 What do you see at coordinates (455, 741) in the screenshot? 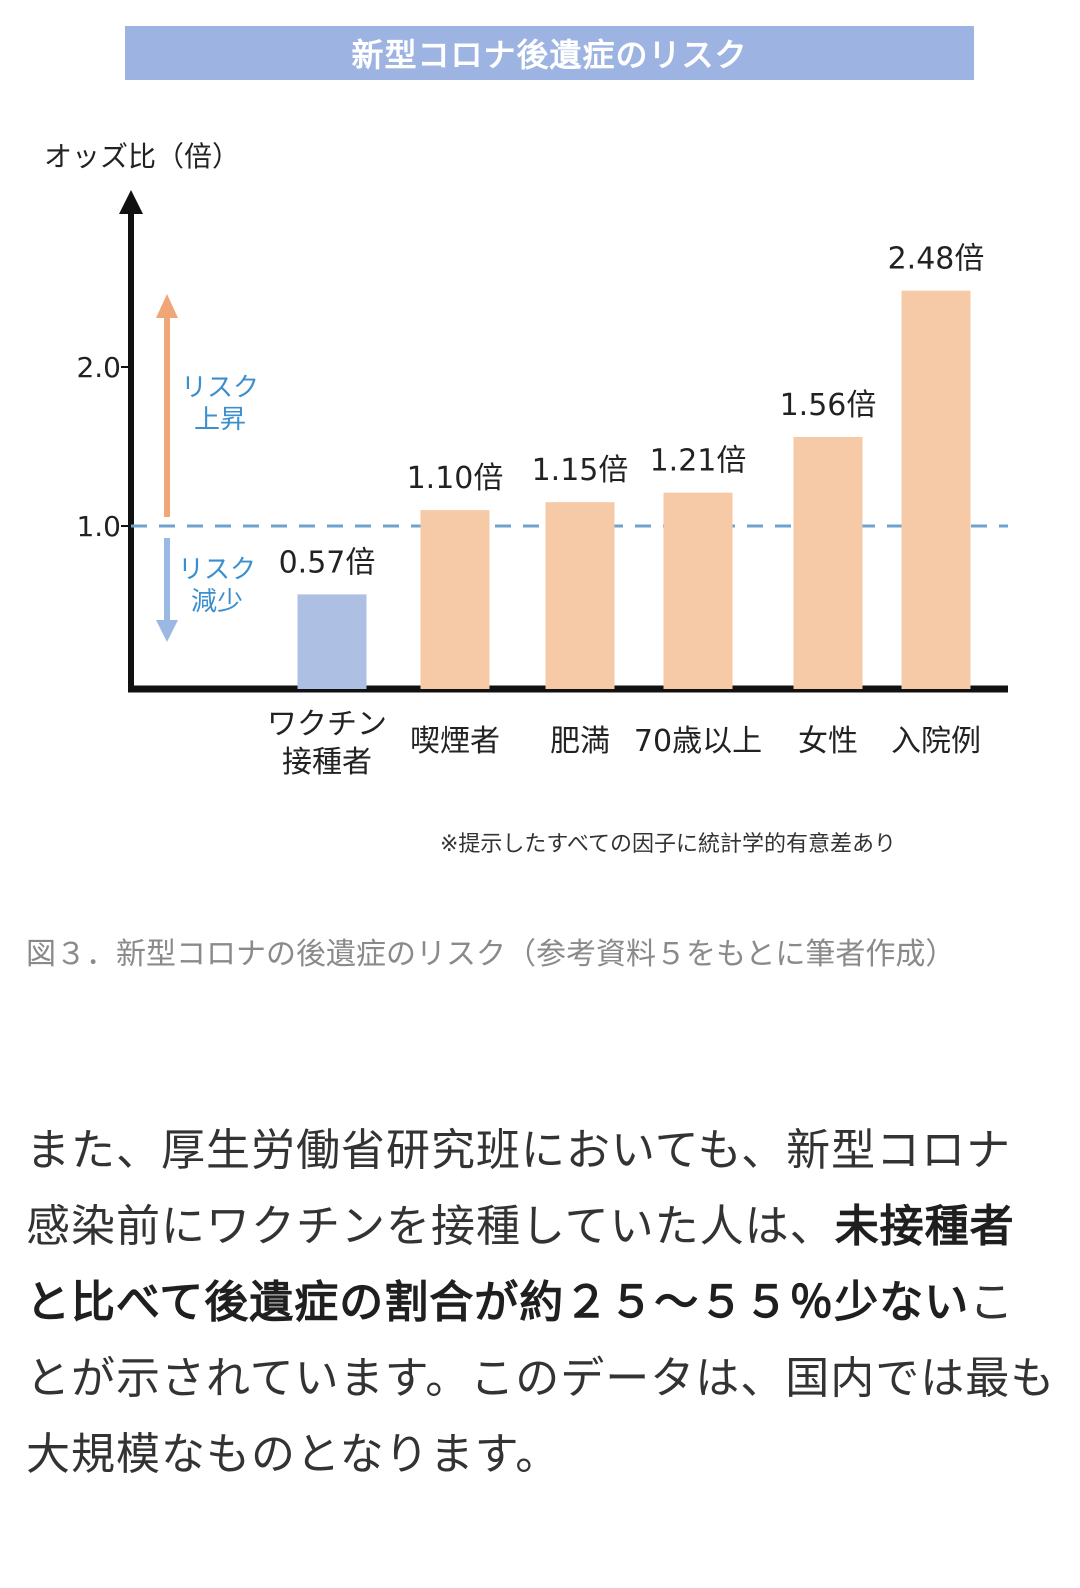
I see `x-category-label: 喫煙者` at bounding box center [455, 741].